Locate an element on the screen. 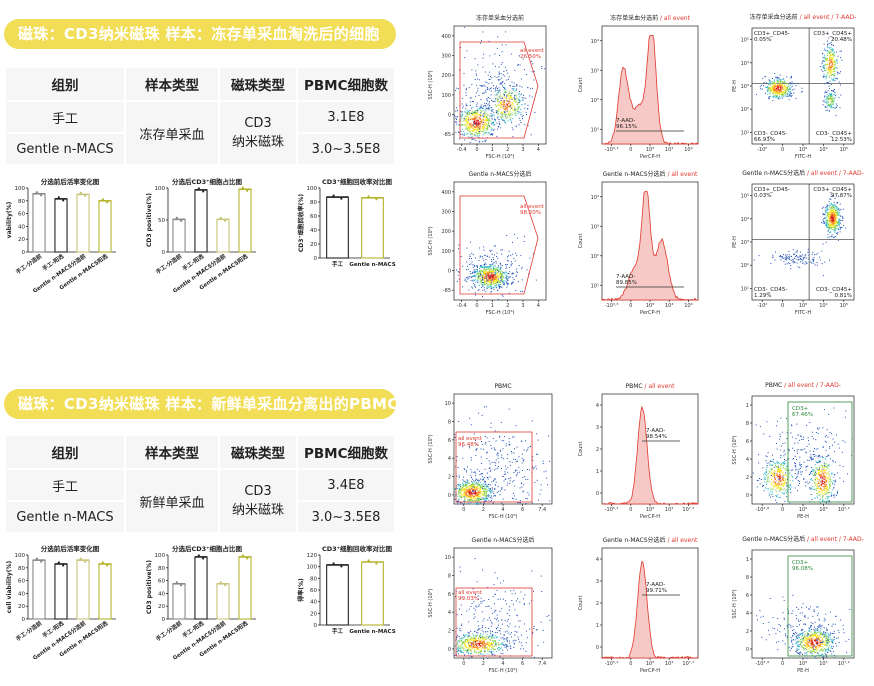 The image size is (874, 686). y-tick-label: 100 is located at coordinates (160, 556).